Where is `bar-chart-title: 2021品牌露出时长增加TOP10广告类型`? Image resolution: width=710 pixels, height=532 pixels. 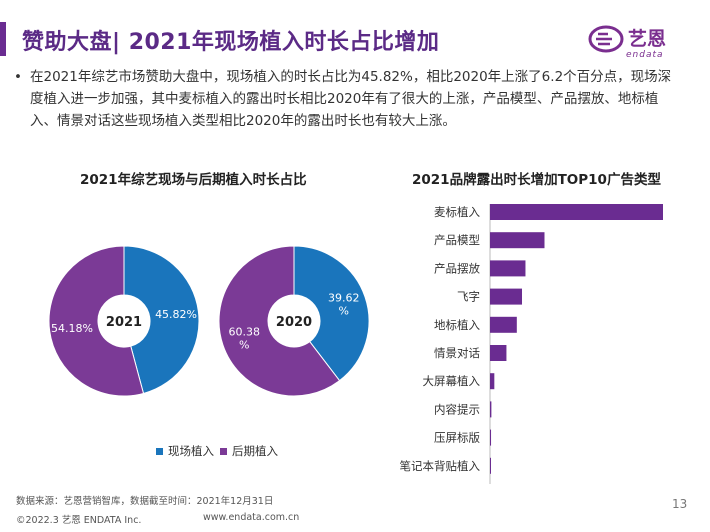 bar-chart-title: 2021品牌露出时长增加TOP10广告类型 is located at coordinates (536, 180).